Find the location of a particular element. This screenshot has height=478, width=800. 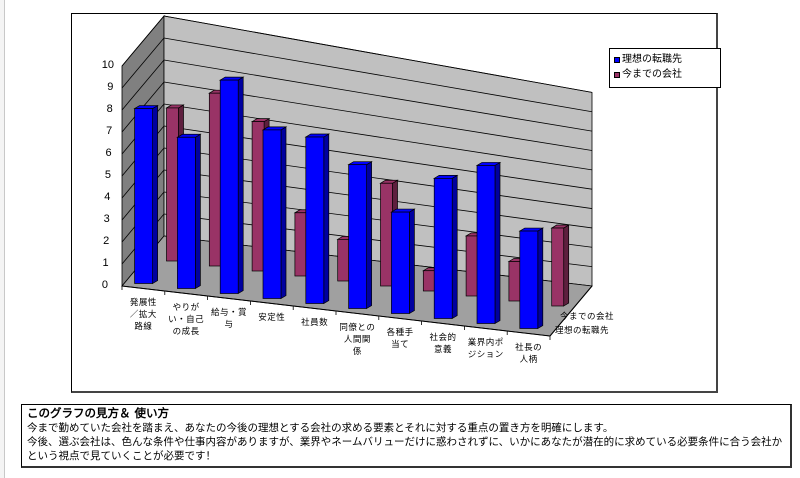

x-category-label: 安定性 is located at coordinates (272, 317).